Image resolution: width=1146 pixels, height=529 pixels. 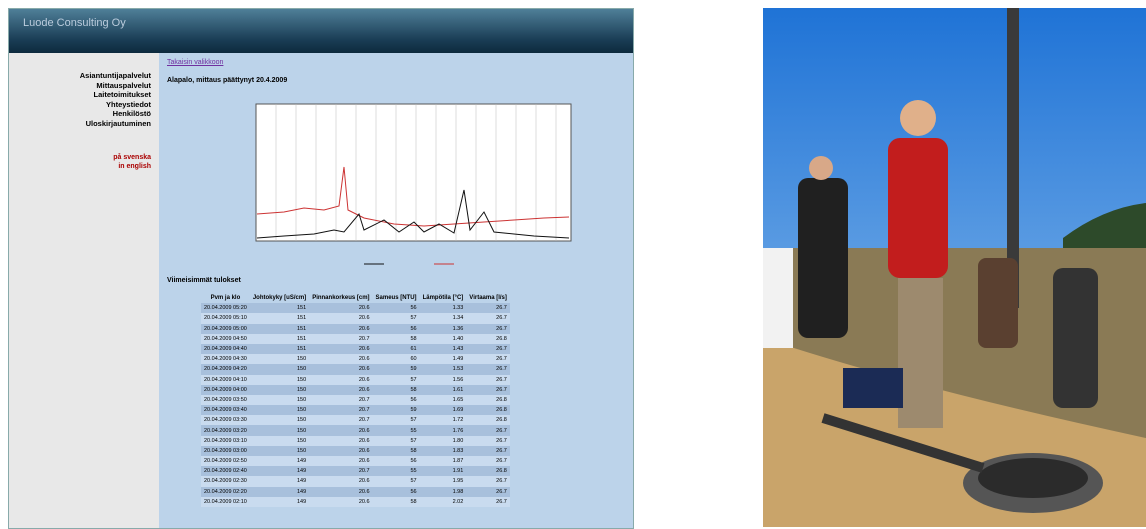 I want to click on table-cell: 56, so click(x=396, y=461).